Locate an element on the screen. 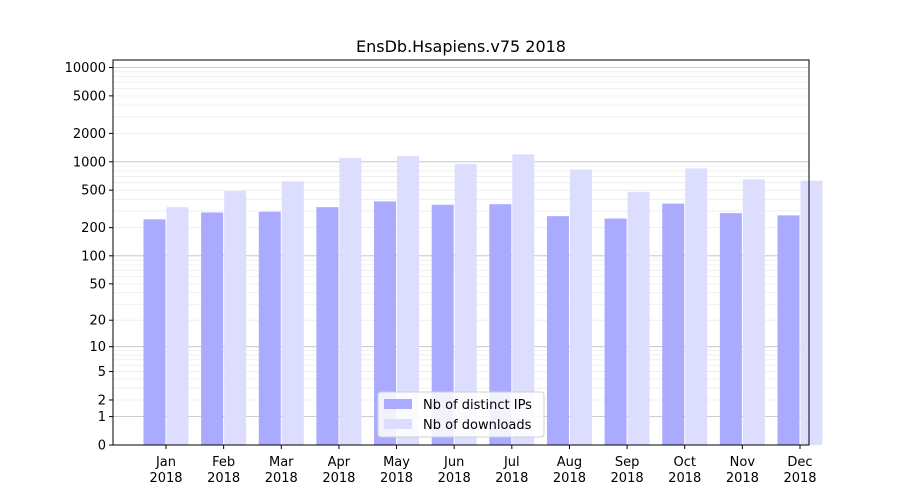 The height and width of the screenshot is (500, 900). y-tick-label: 5 is located at coordinates (102, 372).